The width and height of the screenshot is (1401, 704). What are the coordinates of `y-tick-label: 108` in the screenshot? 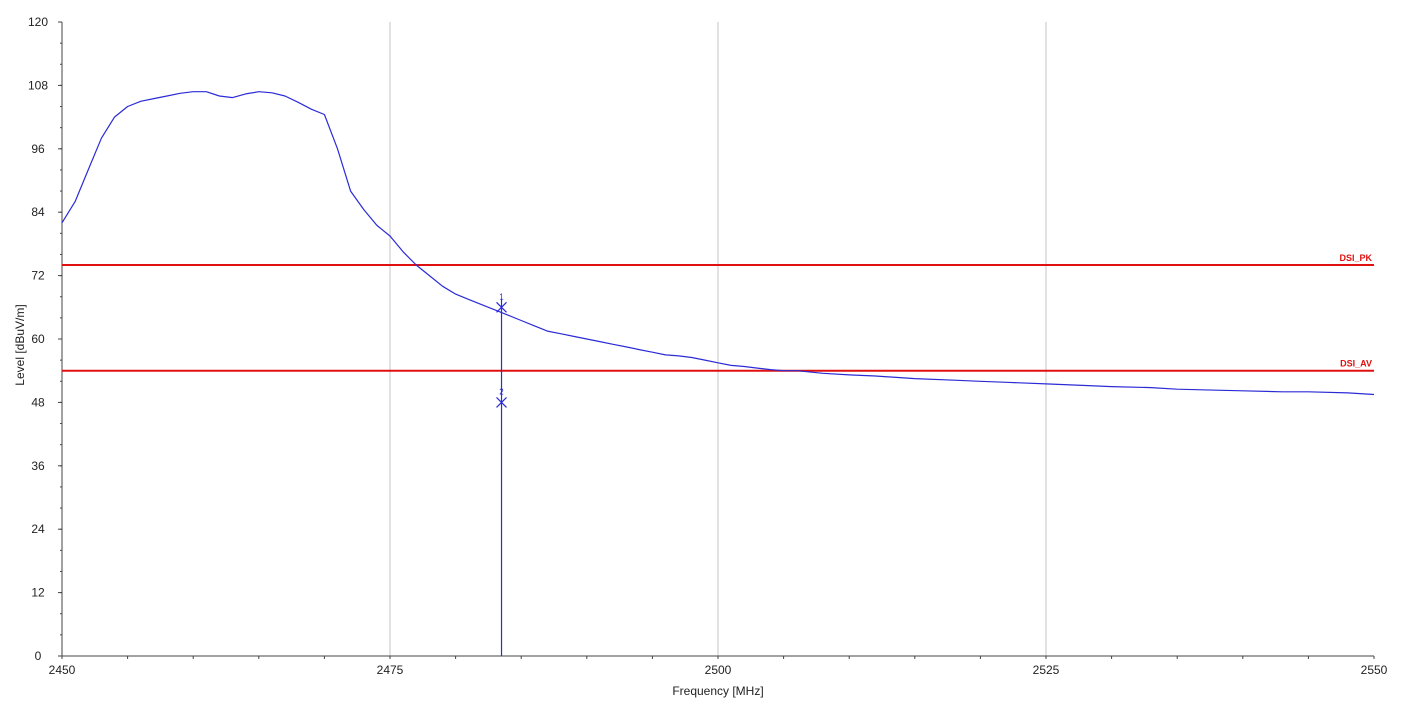 It's located at (38, 85).